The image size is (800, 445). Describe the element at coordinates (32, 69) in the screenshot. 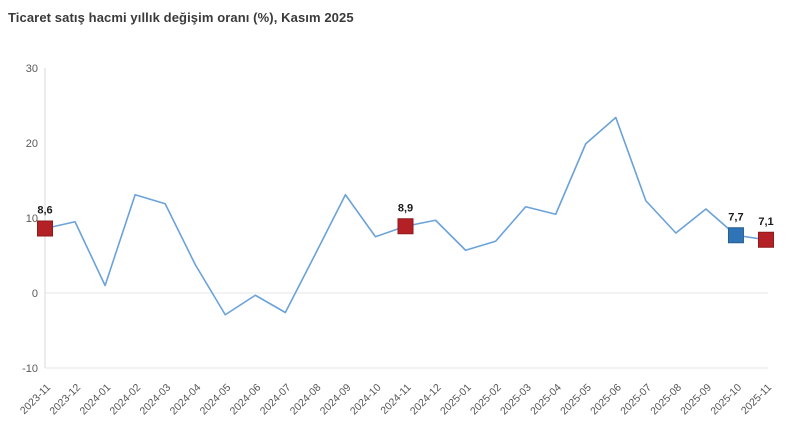

I see `y-tick-label: 30` at that location.